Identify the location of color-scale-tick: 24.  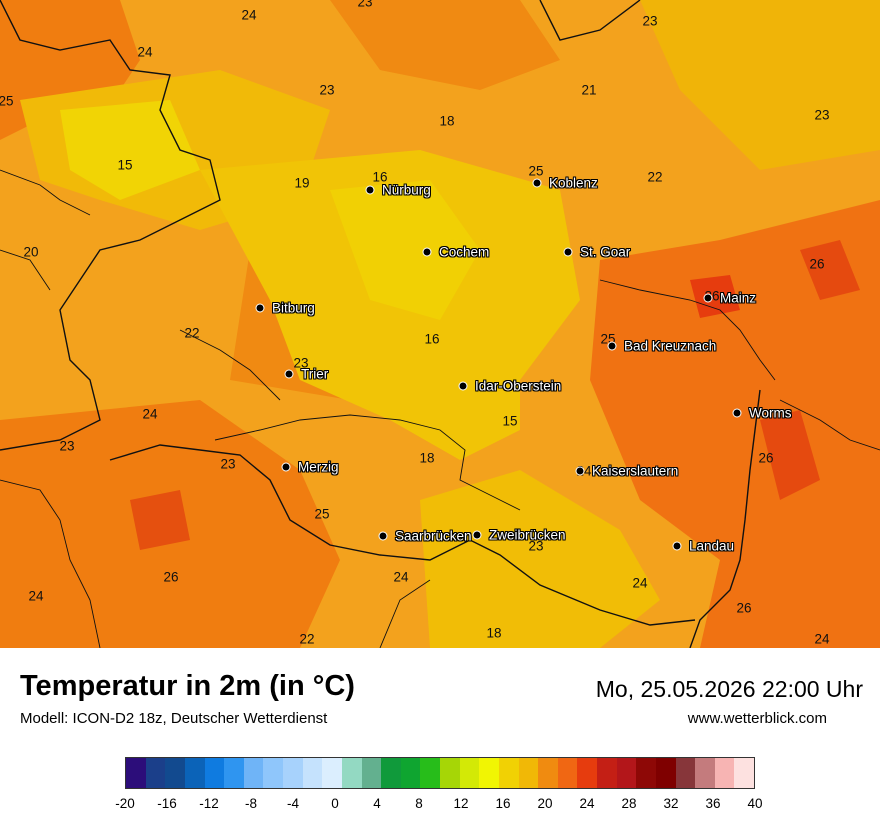
(587, 803).